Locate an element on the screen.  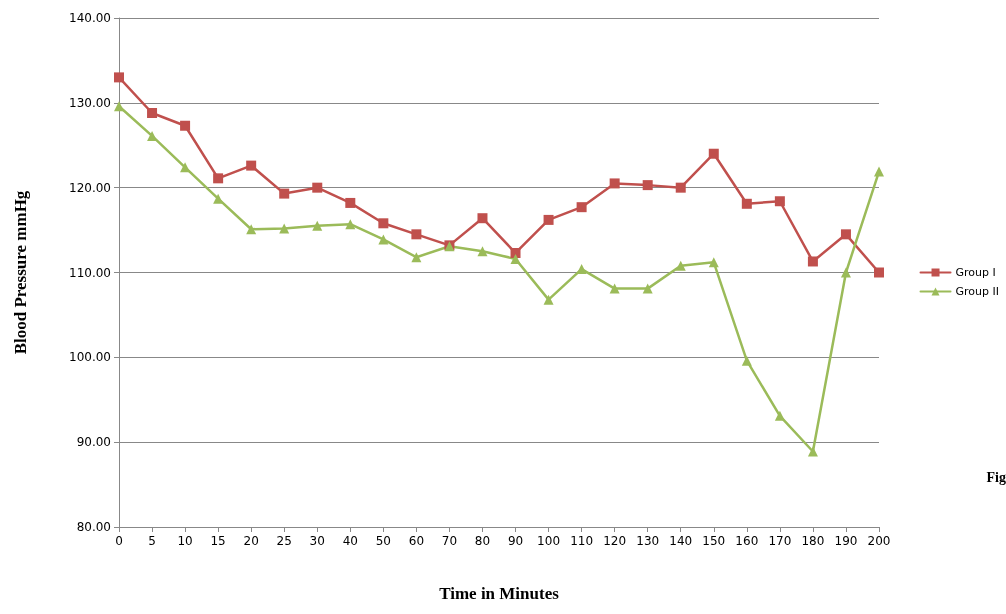
y-tick-label: 90.00 is located at coordinates (93, 442).